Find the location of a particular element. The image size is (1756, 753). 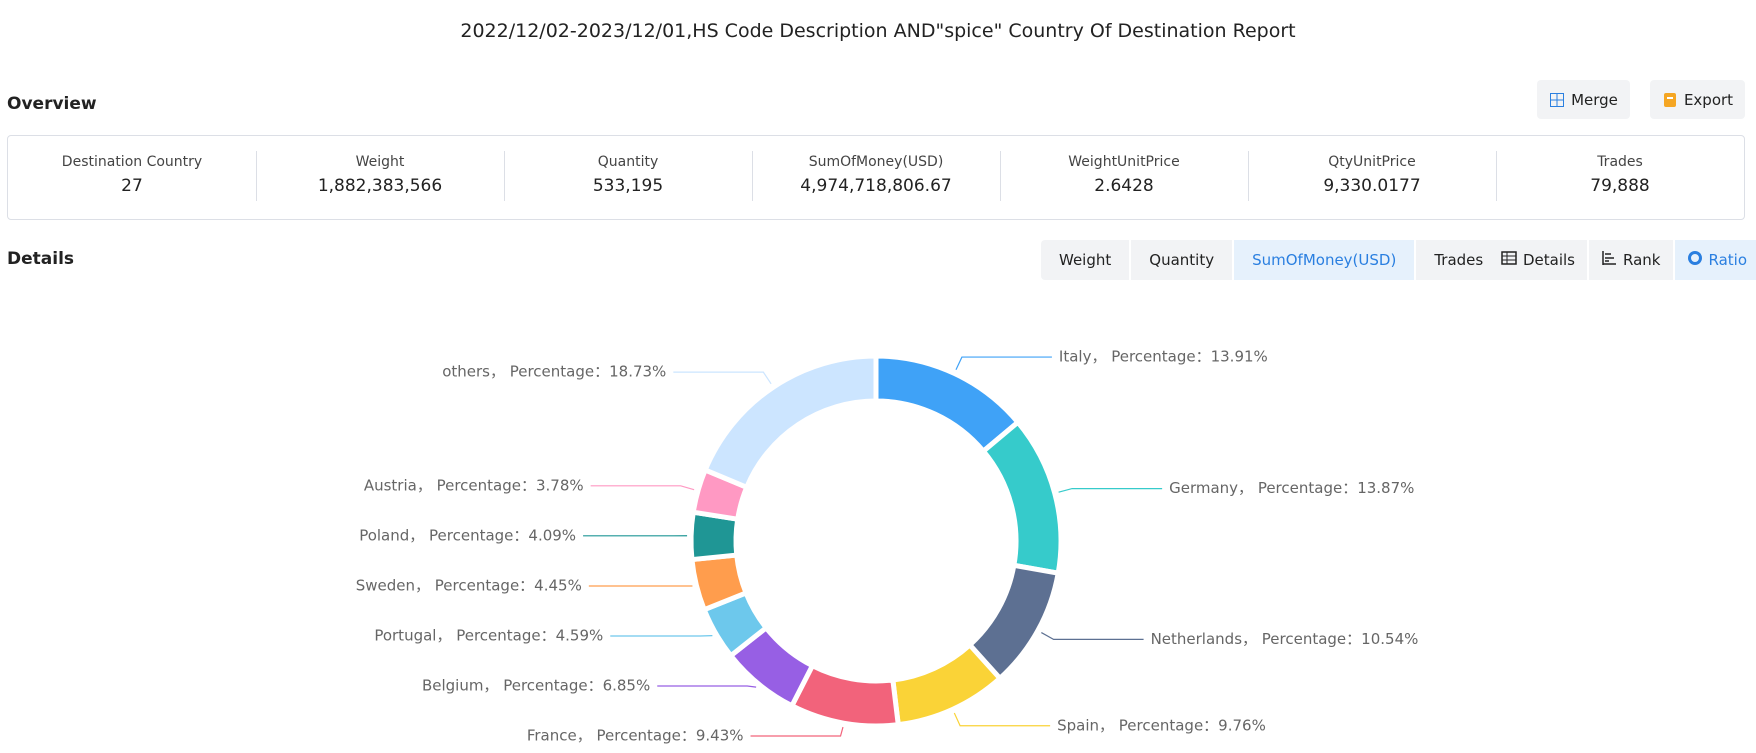

slice-label: others， Percentage：18.73% is located at coordinates (554, 372).